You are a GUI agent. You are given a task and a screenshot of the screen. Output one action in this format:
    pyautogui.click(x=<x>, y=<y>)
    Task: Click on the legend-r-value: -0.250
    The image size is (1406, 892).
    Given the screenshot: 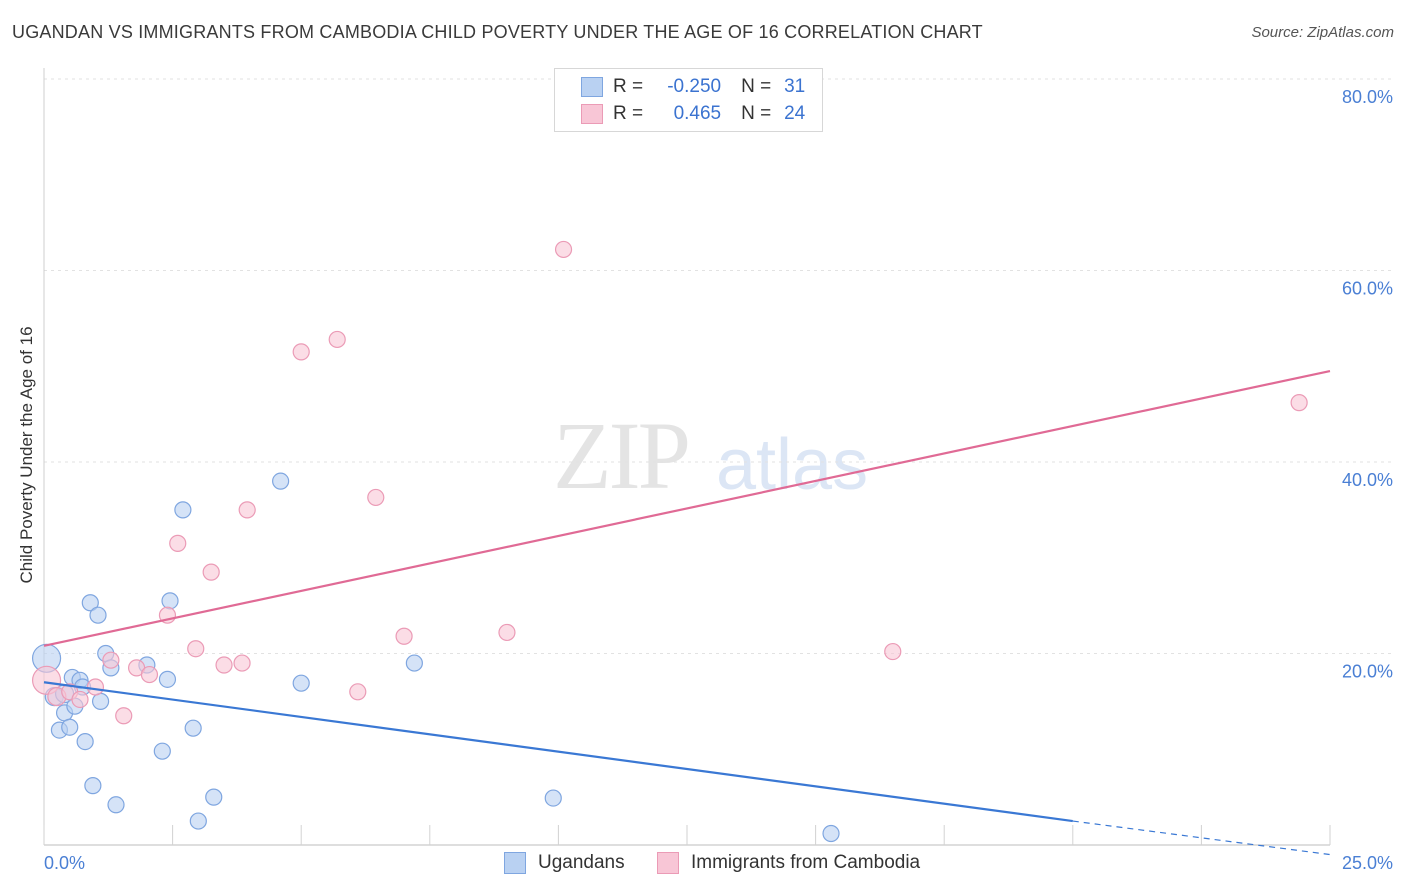 What is the action you would take?
    pyautogui.click(x=694, y=86)
    